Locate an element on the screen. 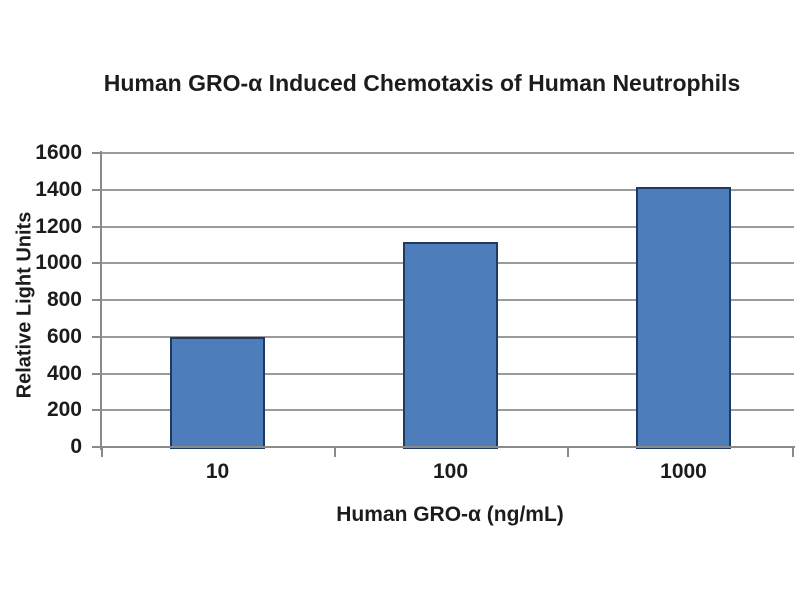  x-tick-label: 1000 is located at coordinates (683, 471).